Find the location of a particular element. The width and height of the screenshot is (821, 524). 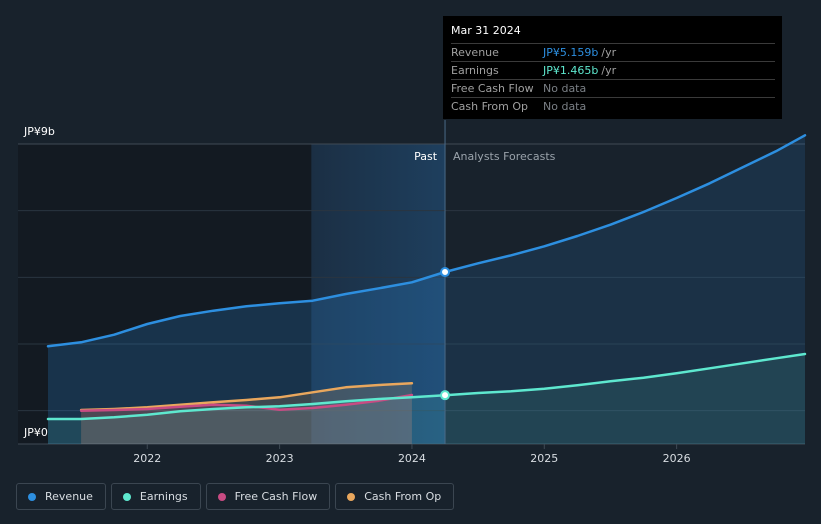

past-highlight-band is located at coordinates (378, 294).